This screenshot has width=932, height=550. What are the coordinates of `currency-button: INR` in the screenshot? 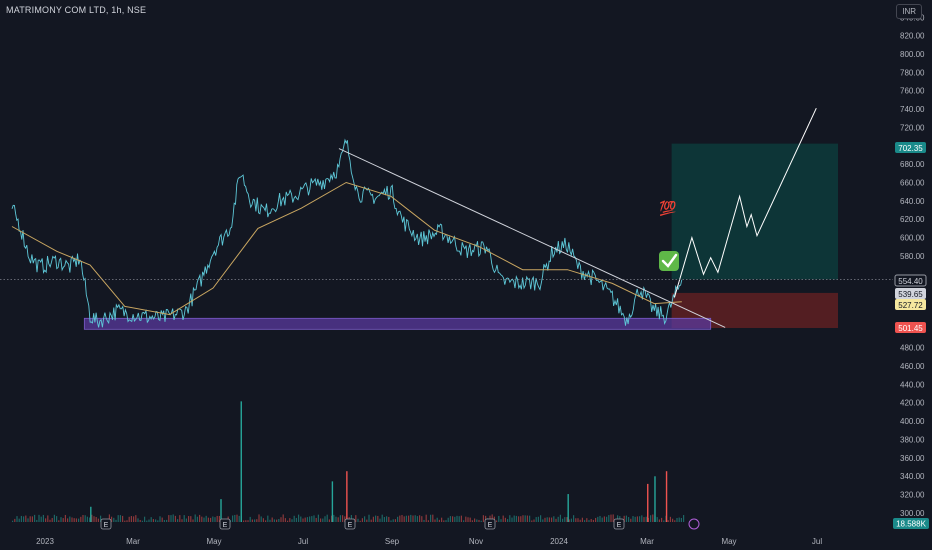 It's located at (909, 11).